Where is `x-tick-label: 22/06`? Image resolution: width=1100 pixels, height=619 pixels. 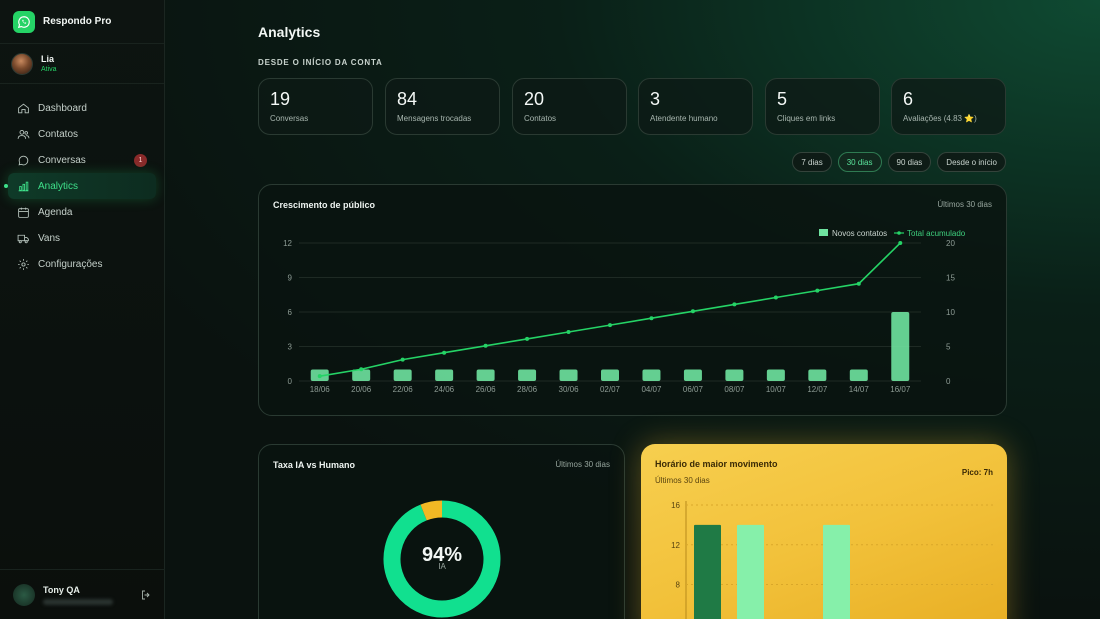 x-tick-label: 22/06 is located at coordinates (403, 389).